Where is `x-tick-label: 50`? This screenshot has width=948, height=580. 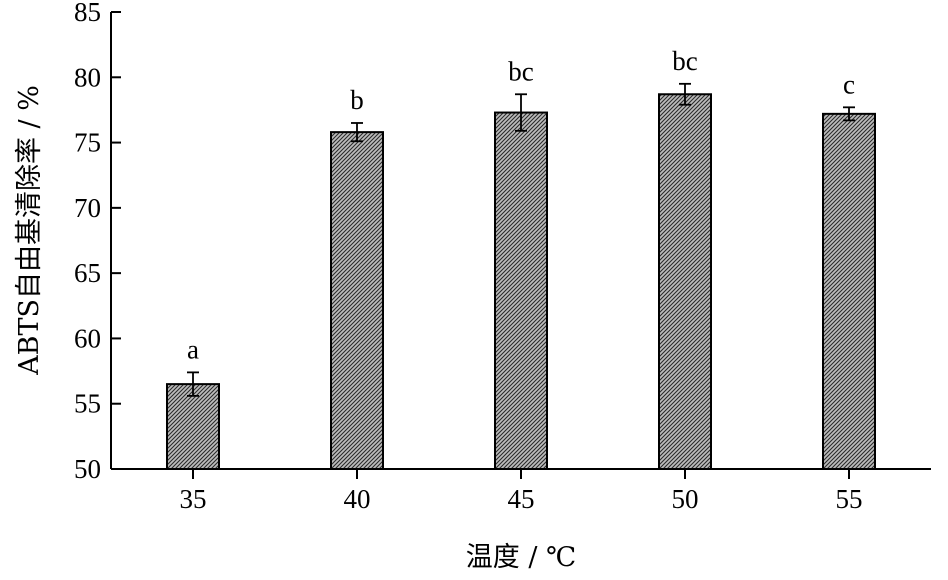 x-tick-label: 50 is located at coordinates (685, 499).